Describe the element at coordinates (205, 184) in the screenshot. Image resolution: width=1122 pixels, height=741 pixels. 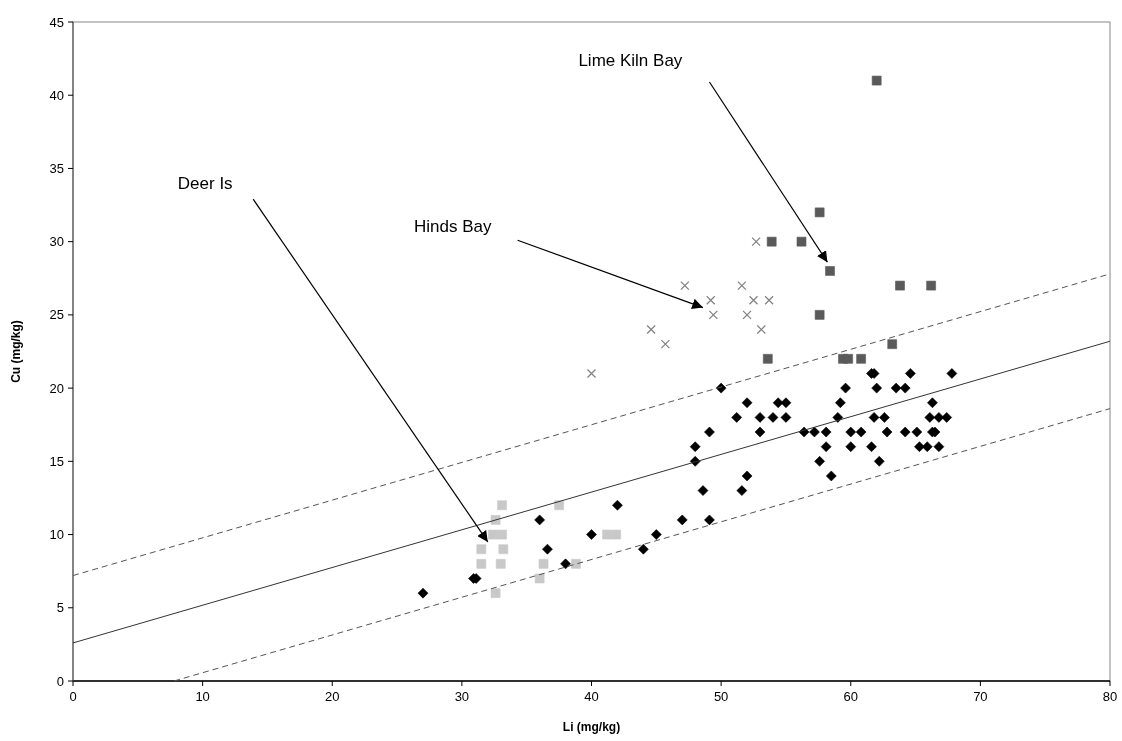
I see `annotation: Deer Is` at that location.